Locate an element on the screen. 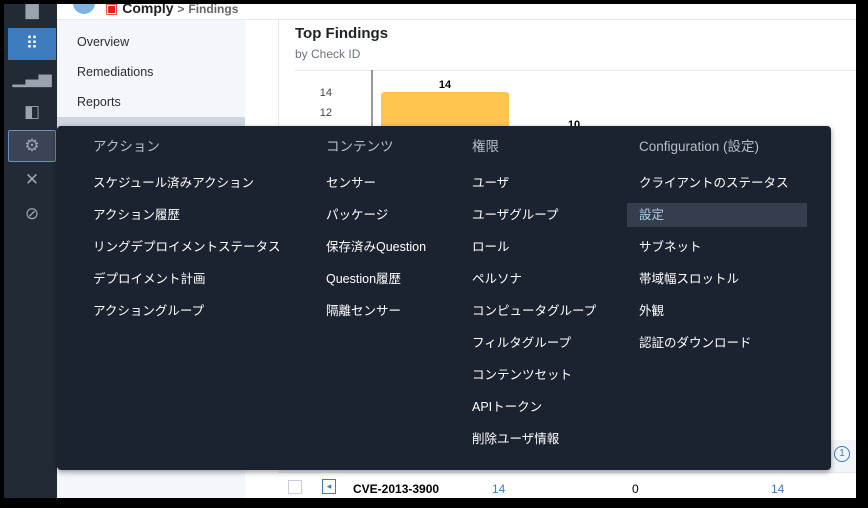 This screenshot has width=868, height=508. comply-logo-icon: ▣ is located at coordinates (112, 8).